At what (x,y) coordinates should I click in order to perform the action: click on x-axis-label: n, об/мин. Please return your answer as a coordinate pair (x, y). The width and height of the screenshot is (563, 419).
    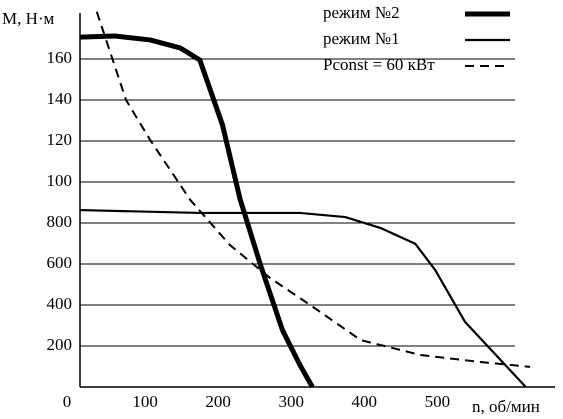
    Looking at the image, I should click on (506, 406).